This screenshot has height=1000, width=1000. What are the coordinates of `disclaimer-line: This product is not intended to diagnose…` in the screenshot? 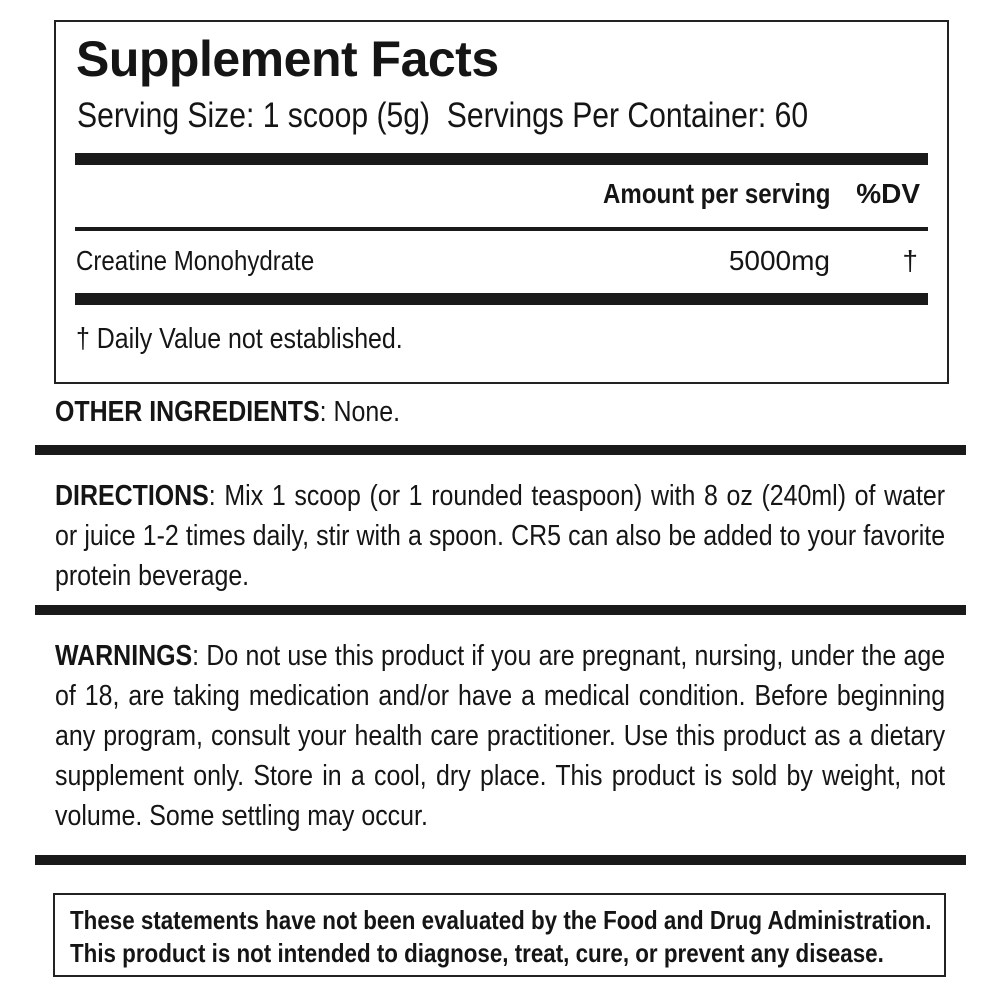 It's located at (477, 953).